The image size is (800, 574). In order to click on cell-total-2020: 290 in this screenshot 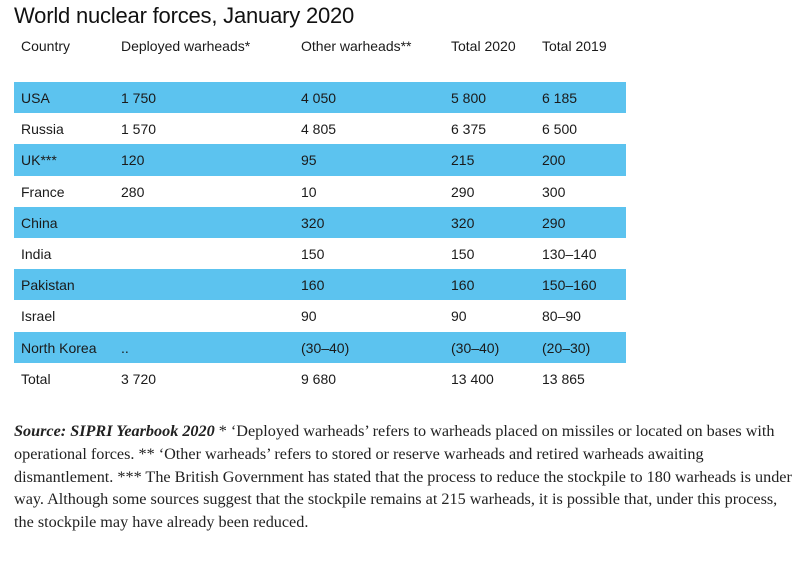, I will do `click(463, 191)`.